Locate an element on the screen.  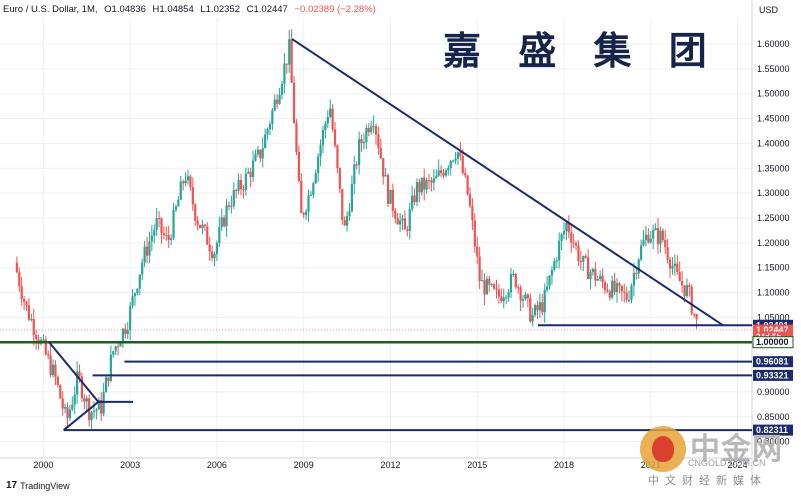
watermark-flame-icon is located at coordinates (663, 449).